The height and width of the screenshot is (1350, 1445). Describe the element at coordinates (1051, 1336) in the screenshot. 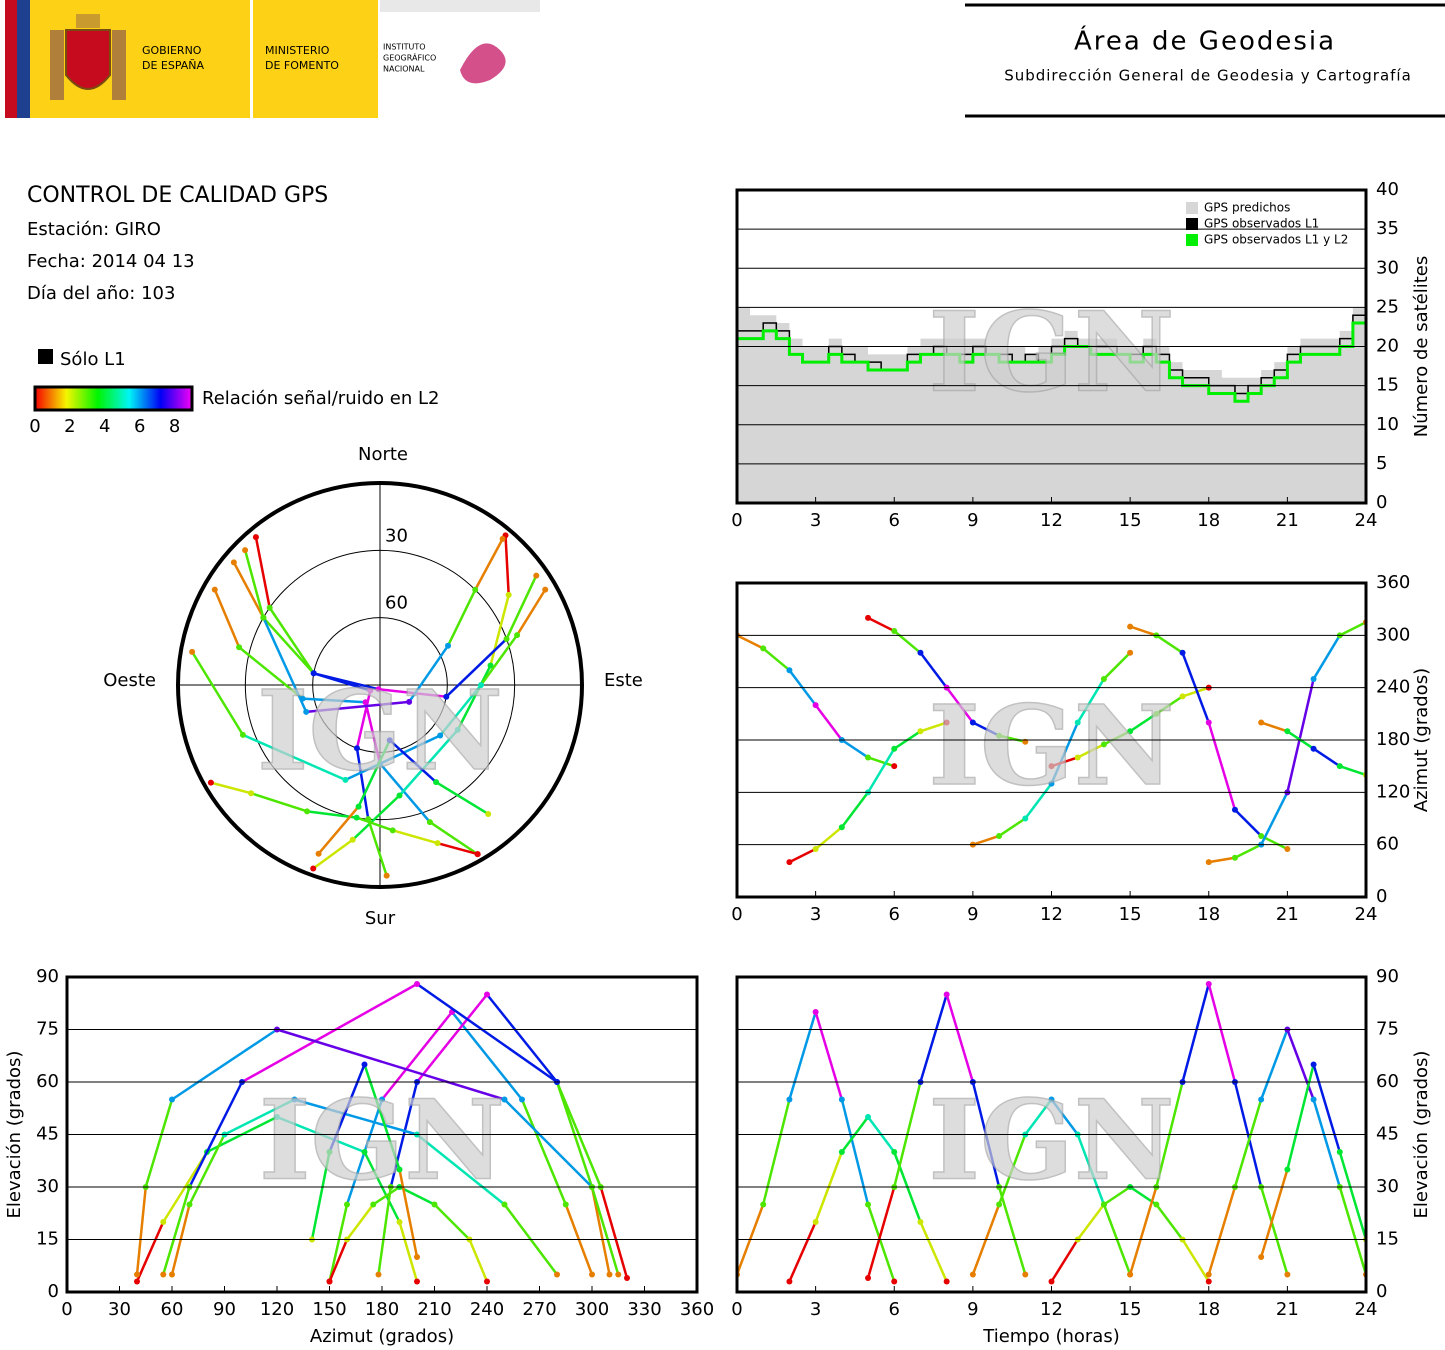

I see `x-axis-label: Tiempo (horas)` at that location.